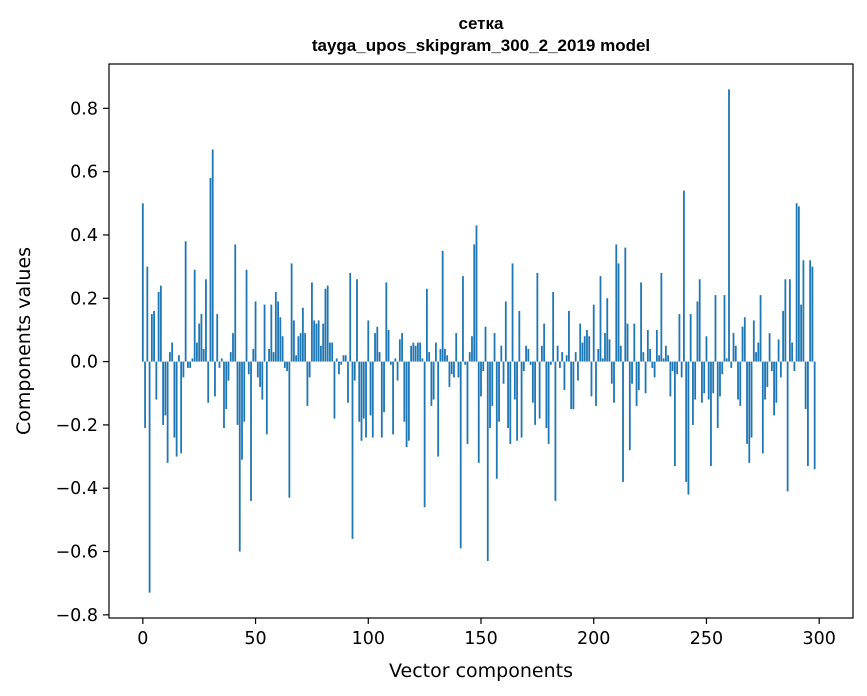 The width and height of the screenshot is (867, 696). Describe the element at coordinates (84, 363) in the screenshot. I see `y-tick-label: 0.0` at that location.